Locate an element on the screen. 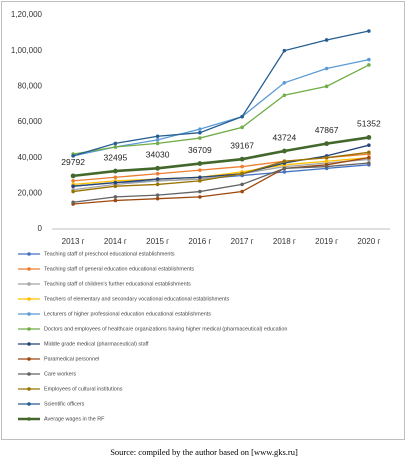  y-tick-label: 20,000 is located at coordinates (30, 192).